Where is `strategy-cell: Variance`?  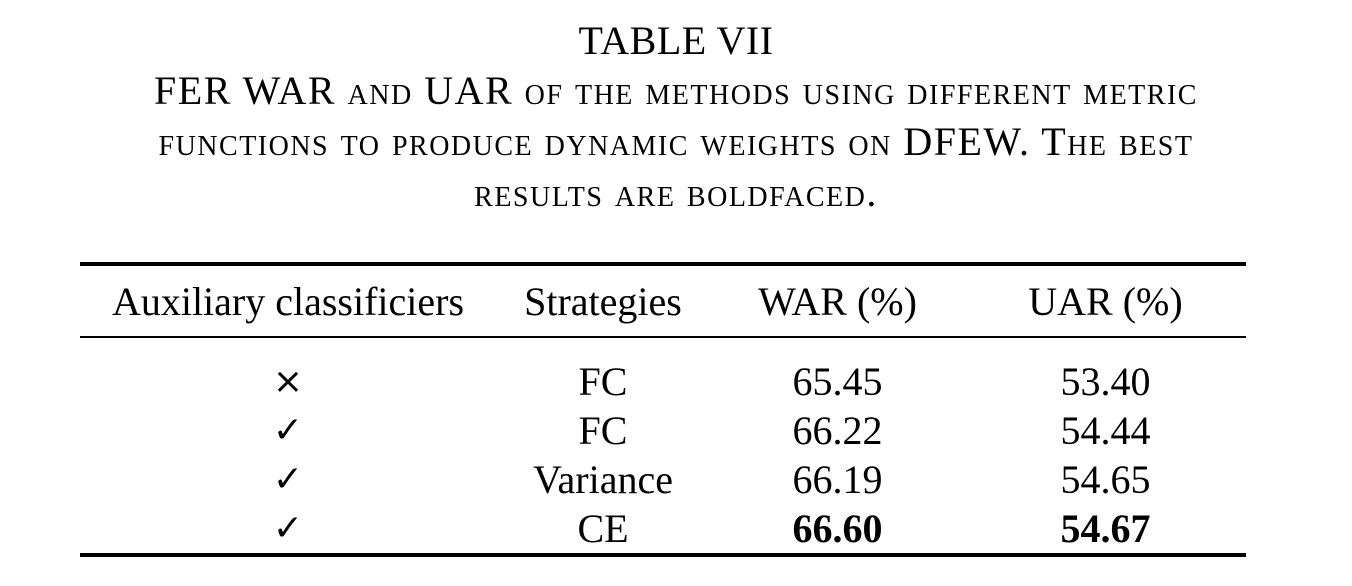
strategy-cell: Variance is located at coordinates (603, 479).